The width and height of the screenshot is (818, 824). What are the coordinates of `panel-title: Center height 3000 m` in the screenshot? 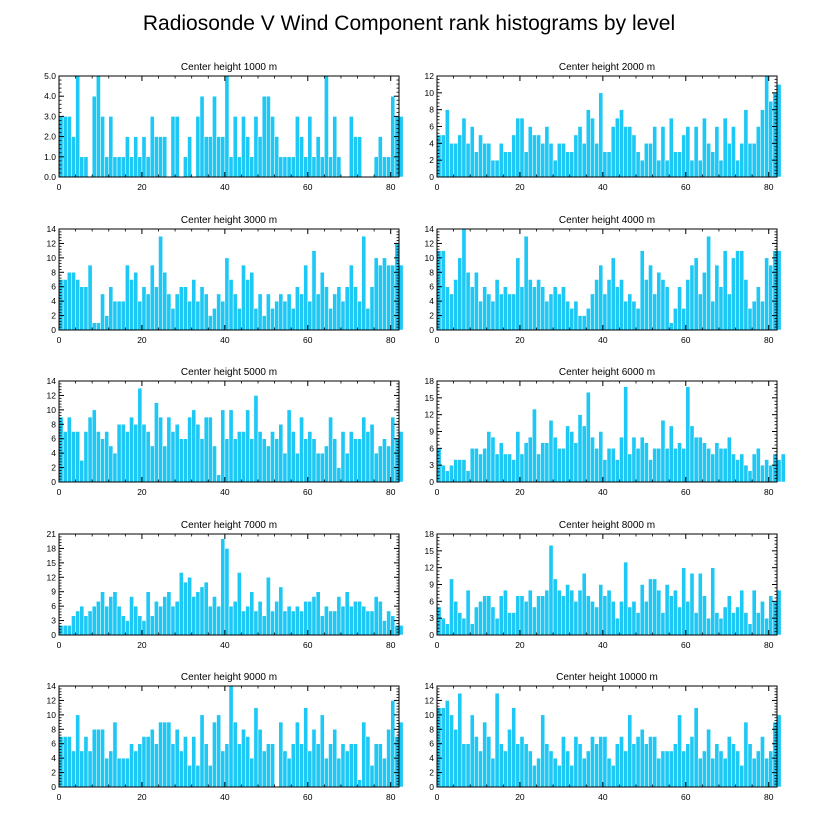 It's located at (229, 220).